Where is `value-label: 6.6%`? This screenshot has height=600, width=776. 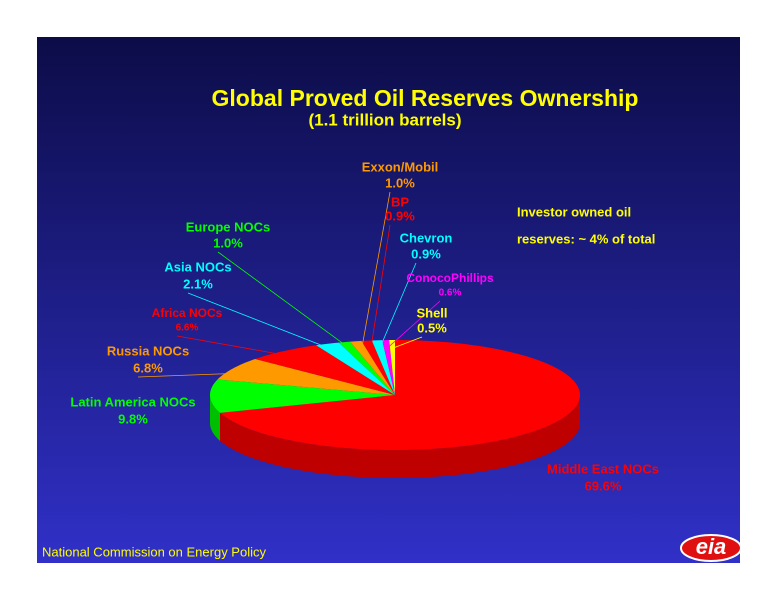 value-label: 6.6% is located at coordinates (187, 328).